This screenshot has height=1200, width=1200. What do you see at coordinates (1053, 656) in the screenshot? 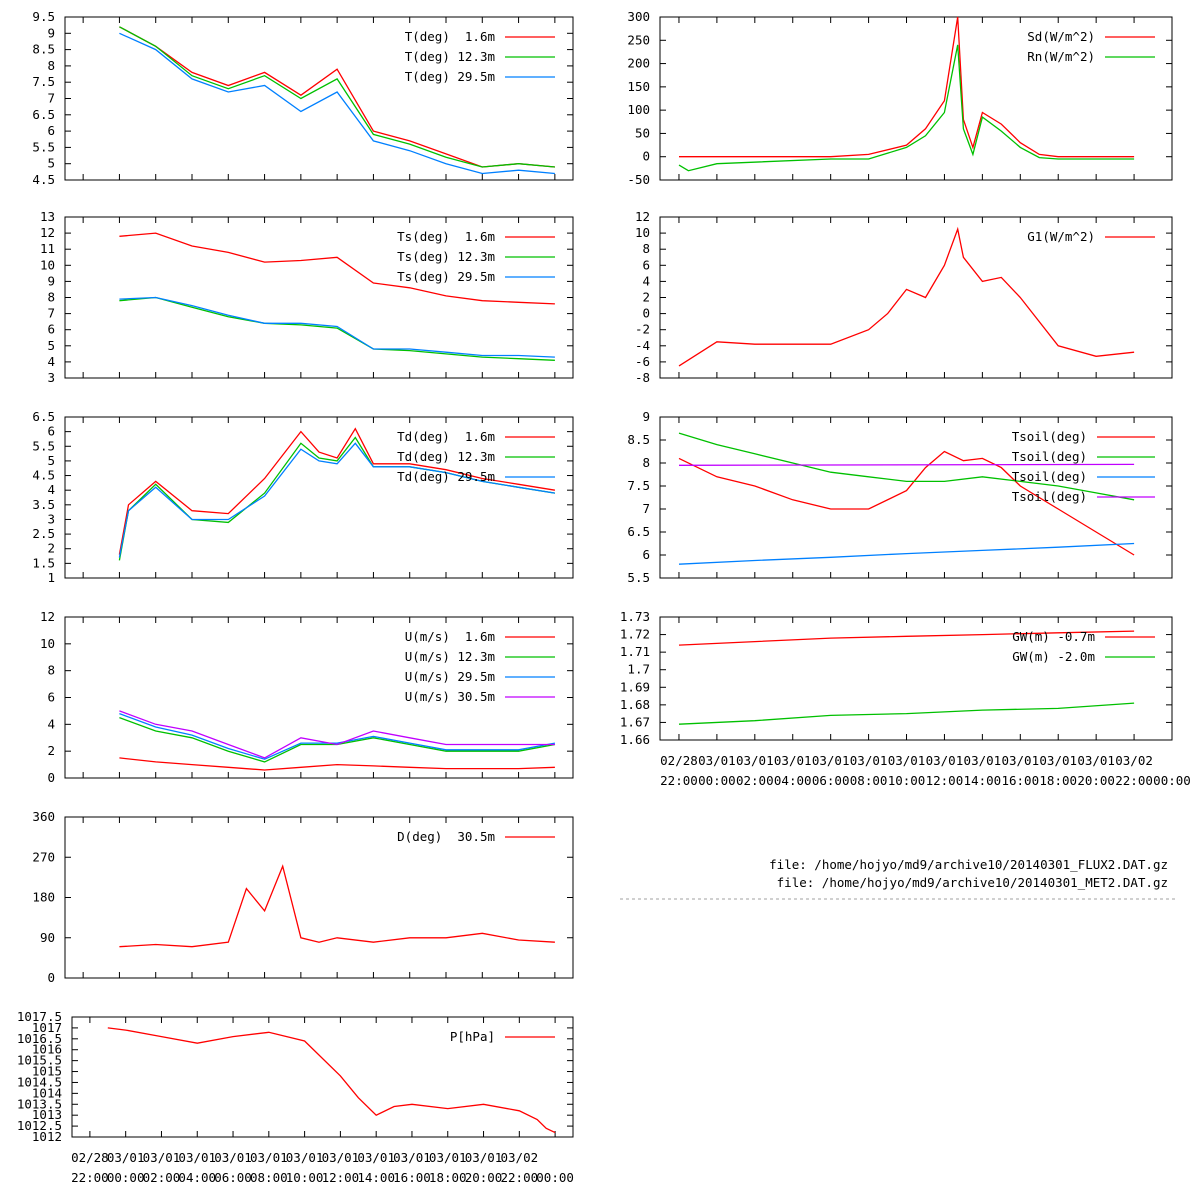
I see `legend-label-gw-1: GW(m) -2.0m` at bounding box center [1053, 656].